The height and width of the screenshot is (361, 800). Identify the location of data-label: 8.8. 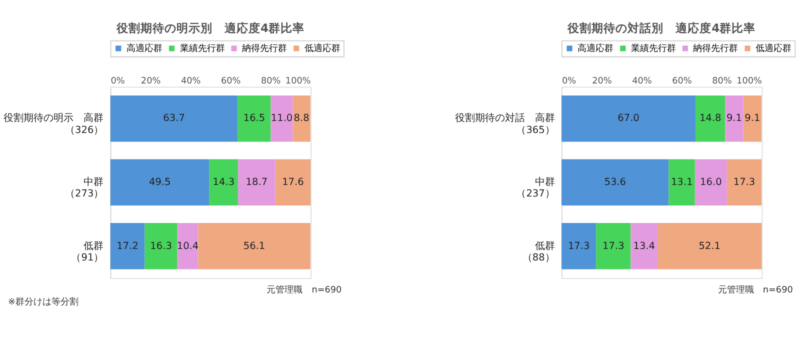
(302, 118).